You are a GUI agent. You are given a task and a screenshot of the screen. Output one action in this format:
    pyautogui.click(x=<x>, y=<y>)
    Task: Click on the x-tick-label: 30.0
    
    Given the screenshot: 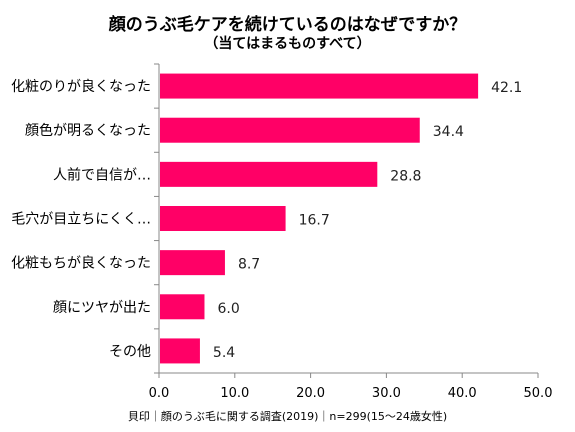 What is the action you would take?
    pyautogui.click(x=386, y=393)
    